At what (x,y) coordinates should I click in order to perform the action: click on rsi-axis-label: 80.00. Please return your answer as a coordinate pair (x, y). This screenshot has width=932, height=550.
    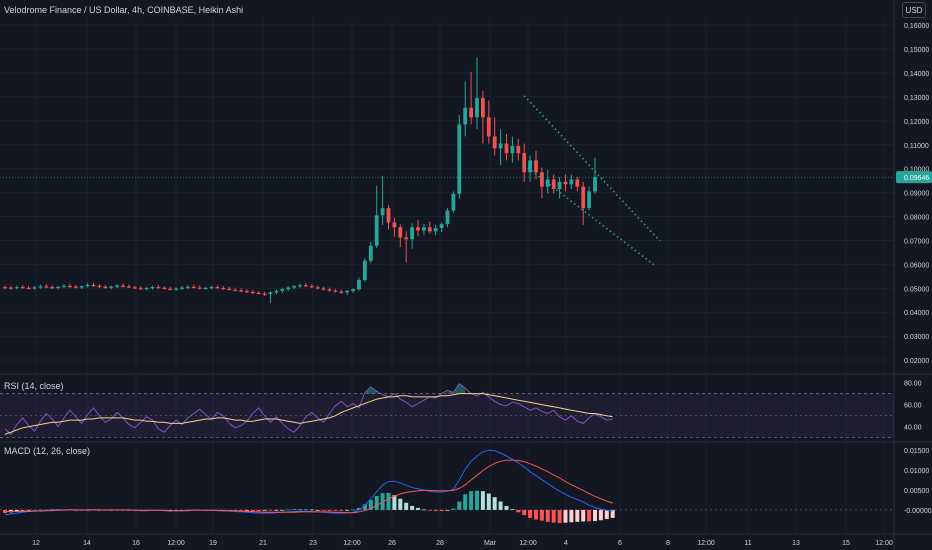
    Looking at the image, I should click on (913, 384).